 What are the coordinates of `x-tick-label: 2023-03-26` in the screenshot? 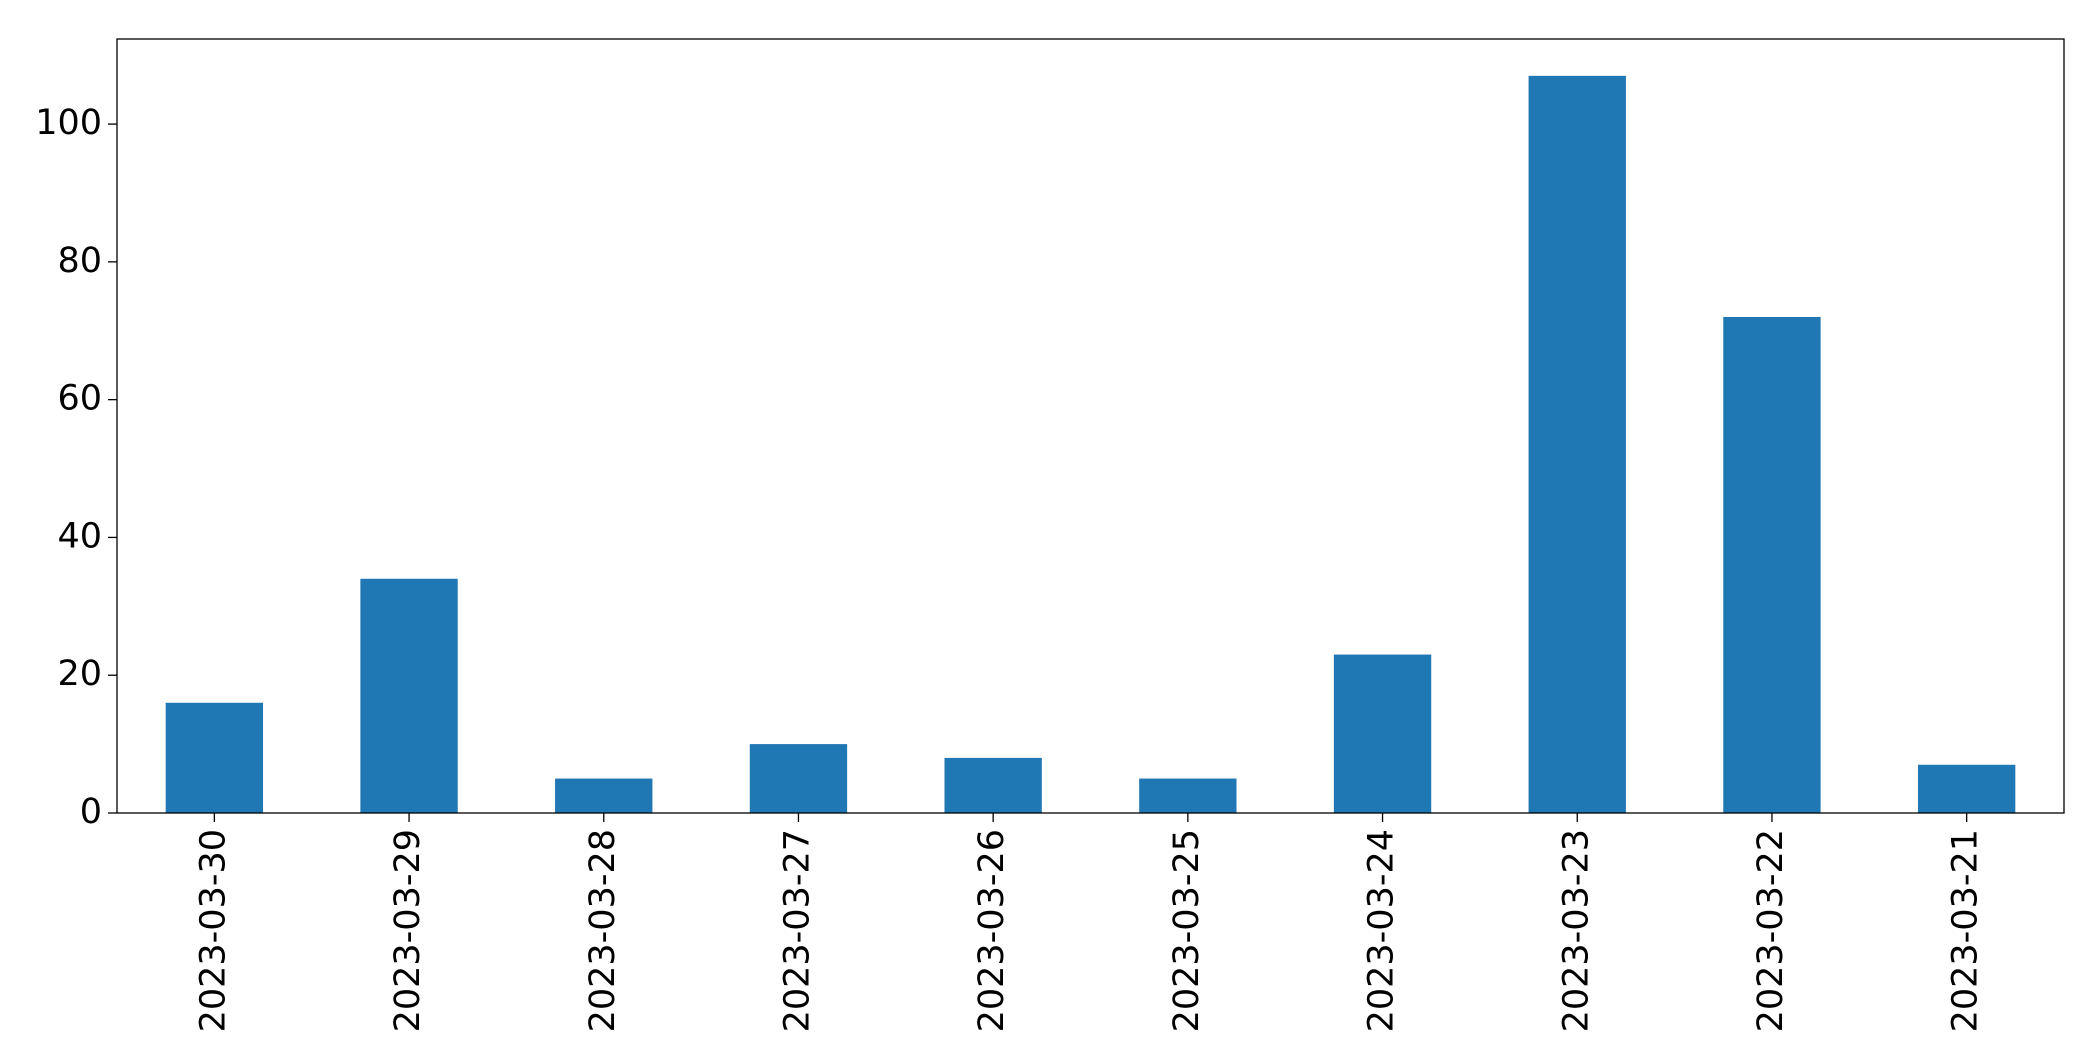 It's located at (992, 930).